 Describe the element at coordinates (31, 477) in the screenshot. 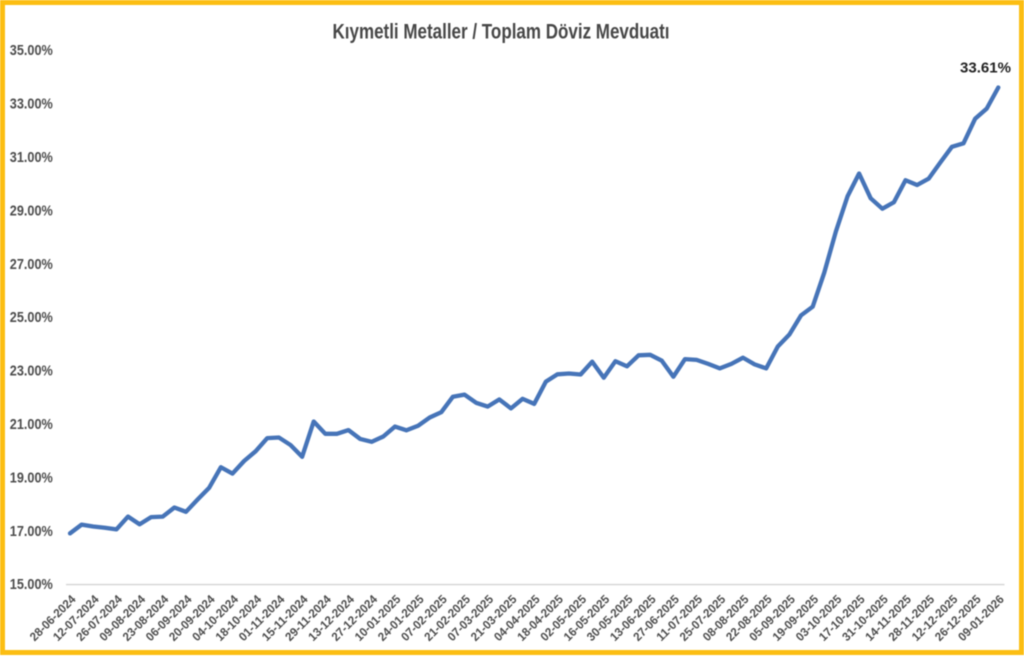

I see `svg-text: 19.00%` at that location.